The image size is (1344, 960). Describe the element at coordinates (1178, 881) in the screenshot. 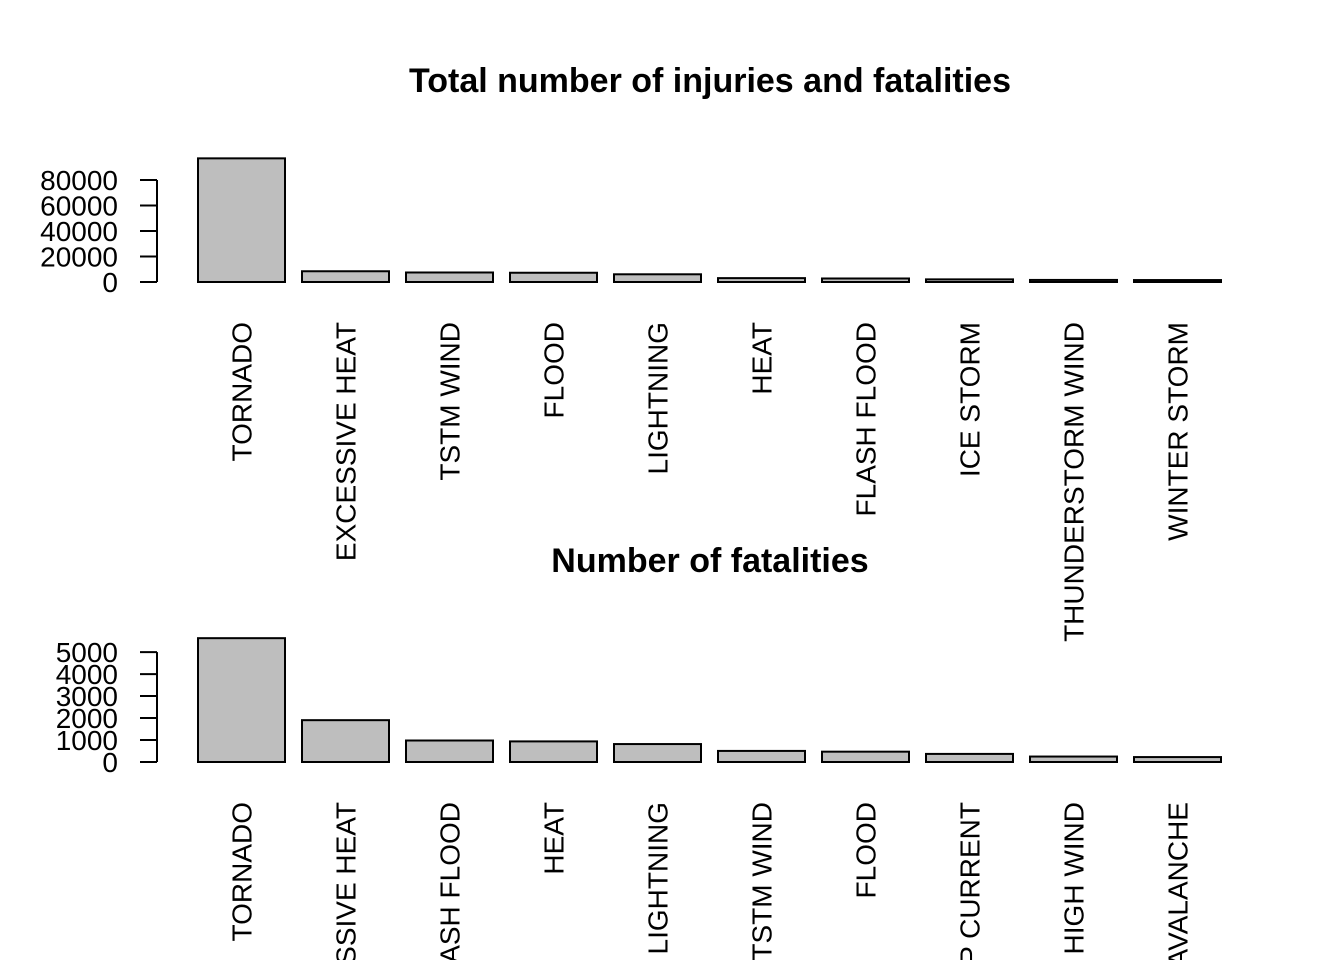

I see `x-tick-label: AVALANCHE` at that location.